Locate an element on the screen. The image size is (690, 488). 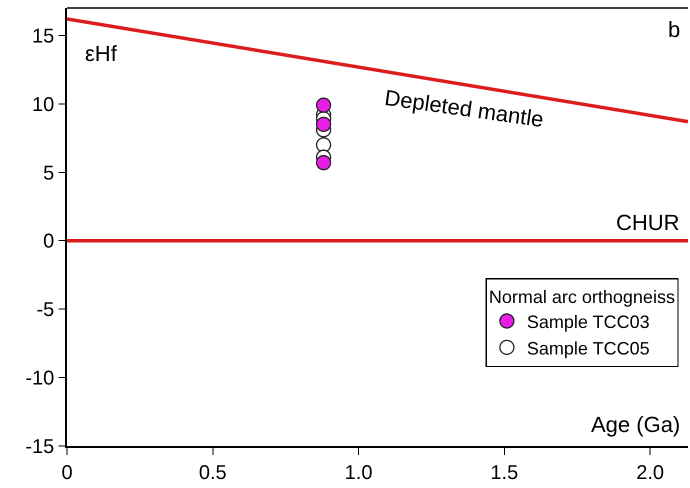
y-tick-label: 10 is located at coordinates (43, 105).